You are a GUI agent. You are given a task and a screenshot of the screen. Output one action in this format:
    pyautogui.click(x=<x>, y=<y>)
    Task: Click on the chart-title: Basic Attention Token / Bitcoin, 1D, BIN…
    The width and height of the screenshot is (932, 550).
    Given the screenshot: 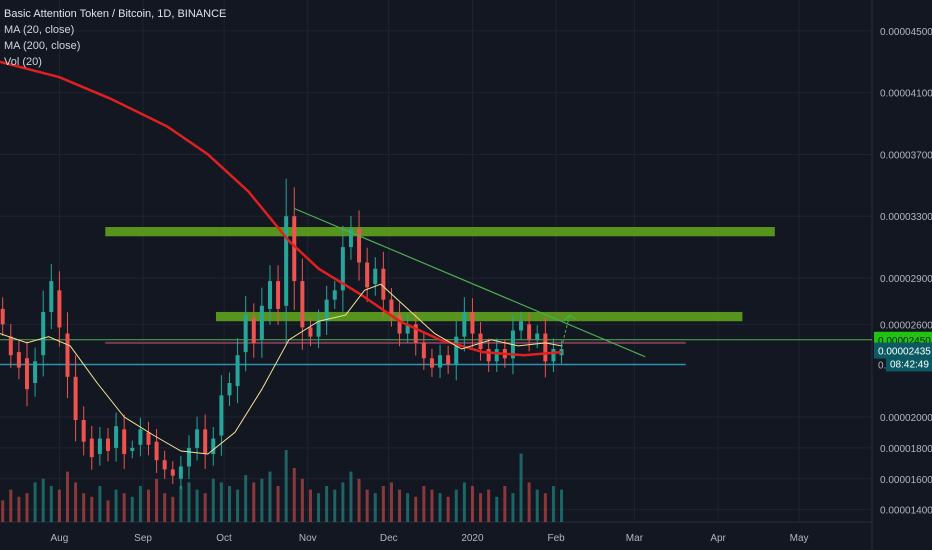 What is the action you would take?
    pyautogui.click(x=115, y=14)
    